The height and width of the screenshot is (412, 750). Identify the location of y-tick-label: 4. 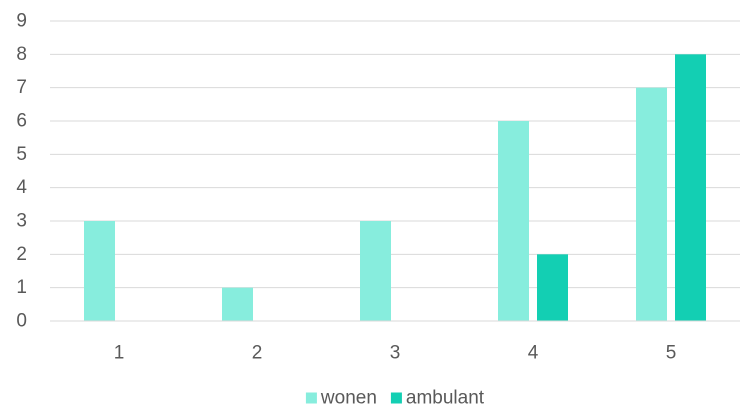
(21, 187).